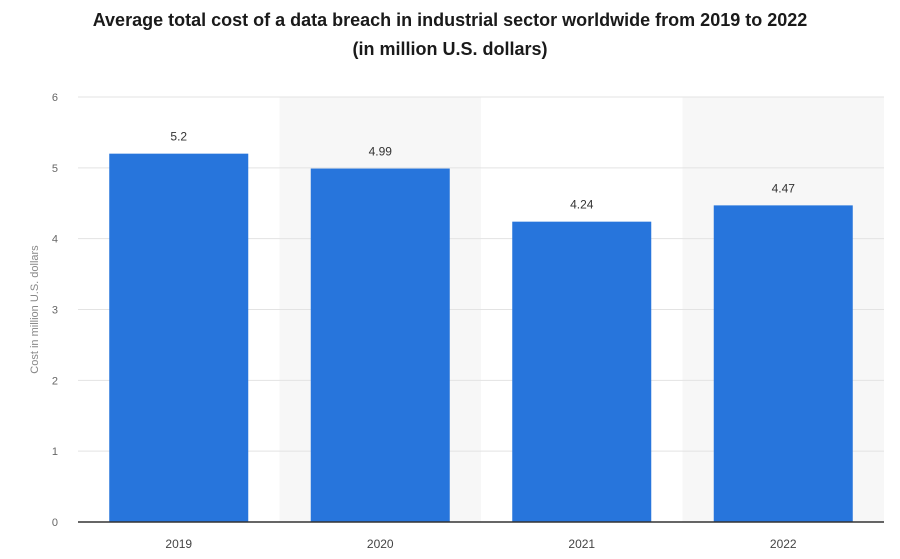 This screenshot has width=900, height=559. I want to click on y-tick-label: 5, so click(55, 169).